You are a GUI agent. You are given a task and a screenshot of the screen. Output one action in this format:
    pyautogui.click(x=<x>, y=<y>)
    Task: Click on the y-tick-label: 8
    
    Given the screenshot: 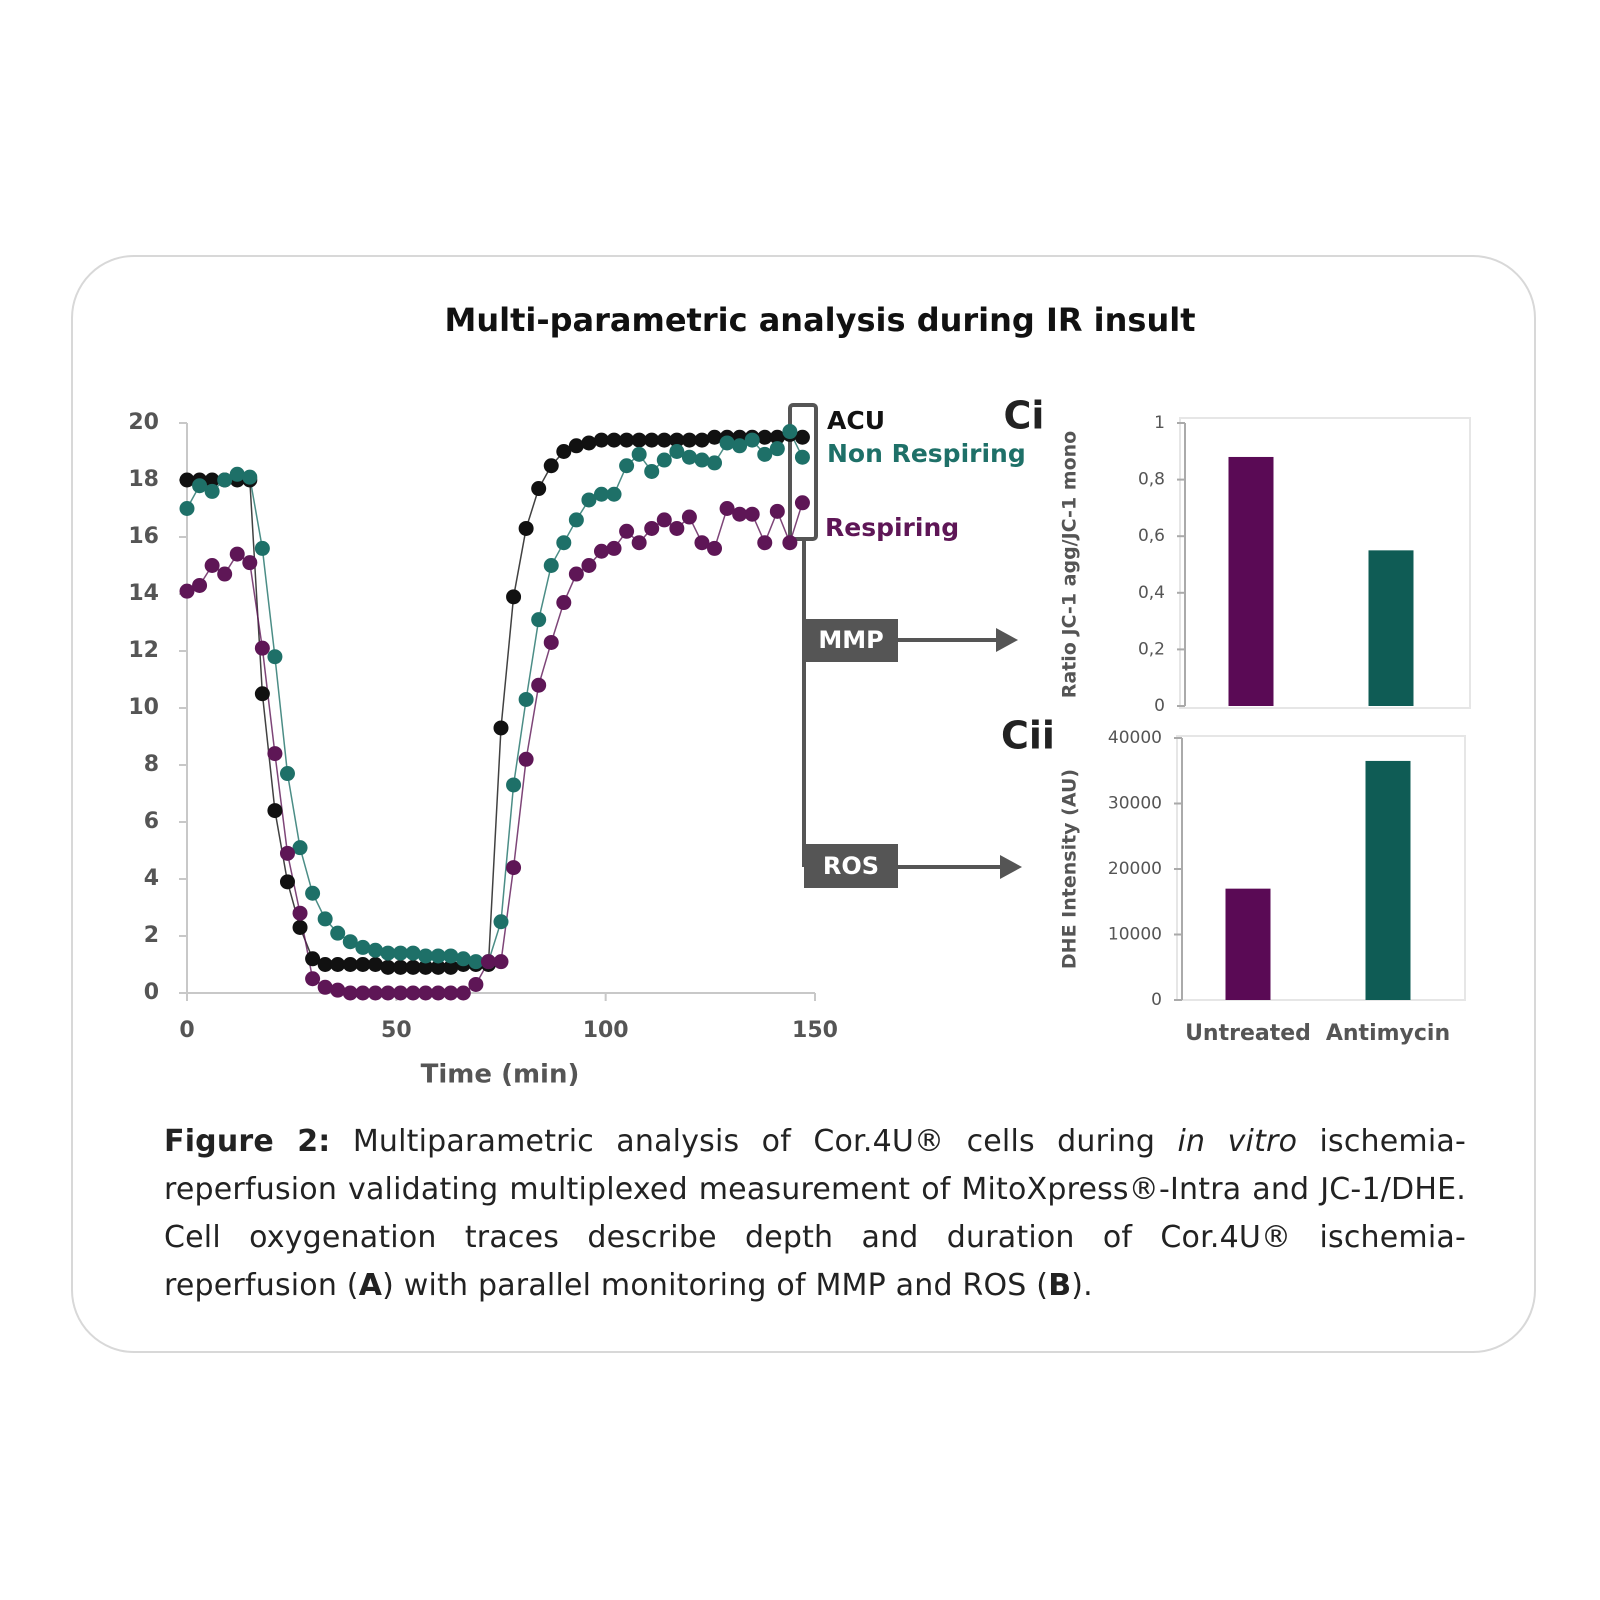 What is the action you would take?
    pyautogui.click(x=151, y=764)
    